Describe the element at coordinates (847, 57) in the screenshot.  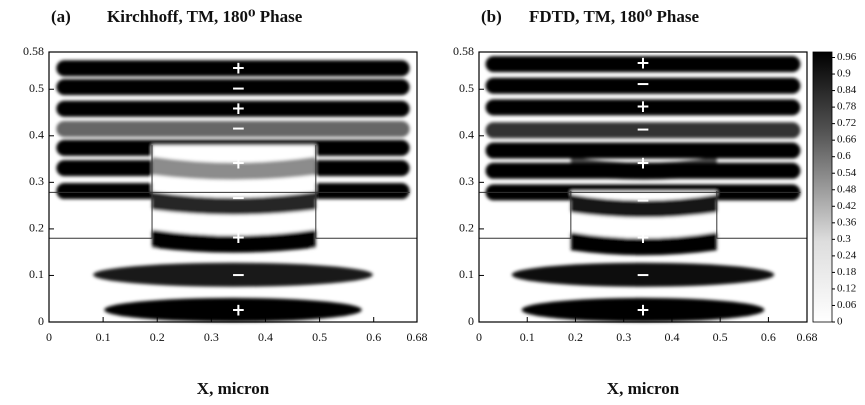
I see `colorbar-tick-label: 0.96` at that location.